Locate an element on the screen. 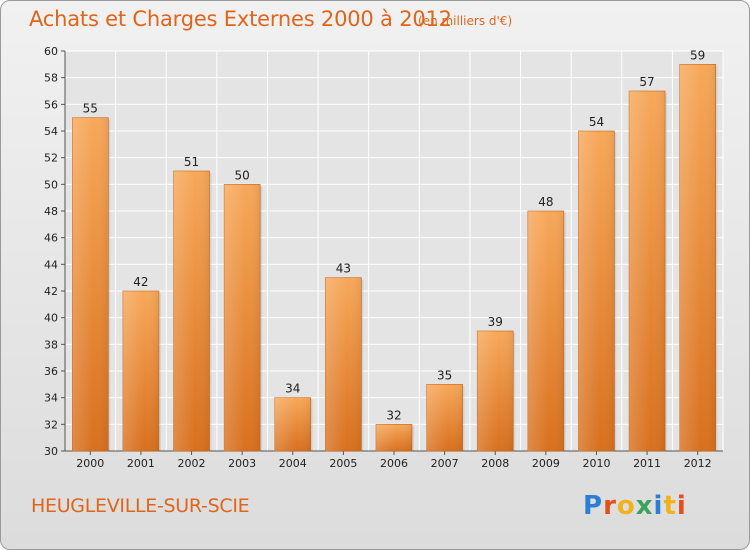  data-label-2005: 43 is located at coordinates (343, 269).